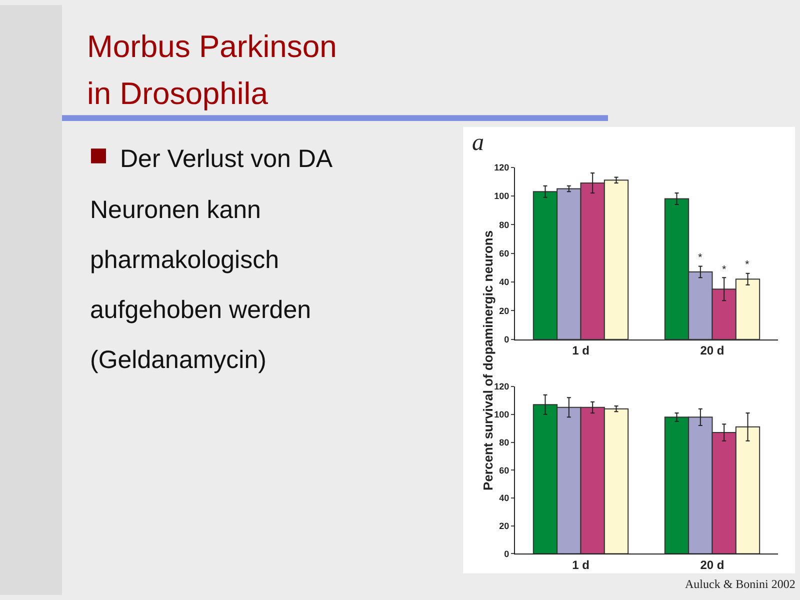 The height and width of the screenshot is (600, 800). Describe the element at coordinates (212, 70) in the screenshot. I see `text: Morbus Parkinson in Drosophila` at that location.